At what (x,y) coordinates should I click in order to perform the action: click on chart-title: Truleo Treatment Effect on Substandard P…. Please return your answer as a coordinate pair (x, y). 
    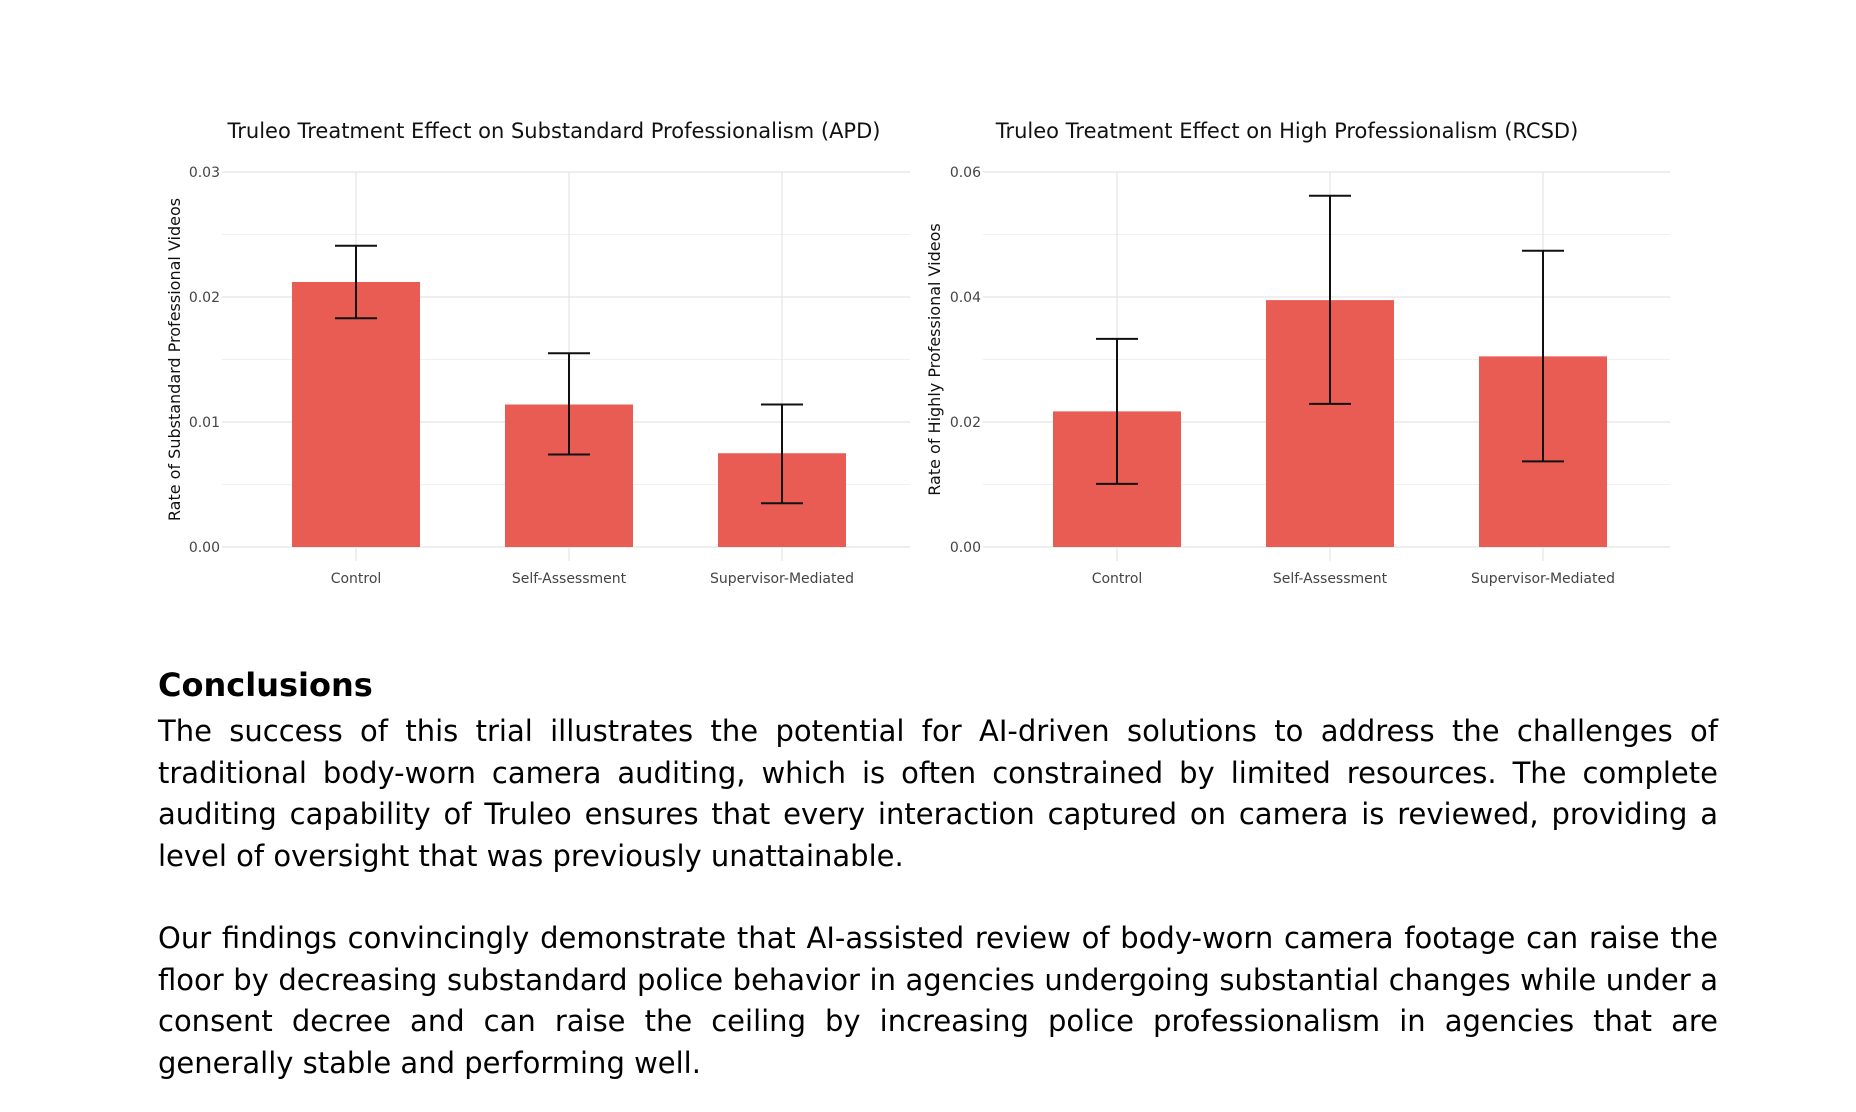
    Looking at the image, I should click on (554, 131).